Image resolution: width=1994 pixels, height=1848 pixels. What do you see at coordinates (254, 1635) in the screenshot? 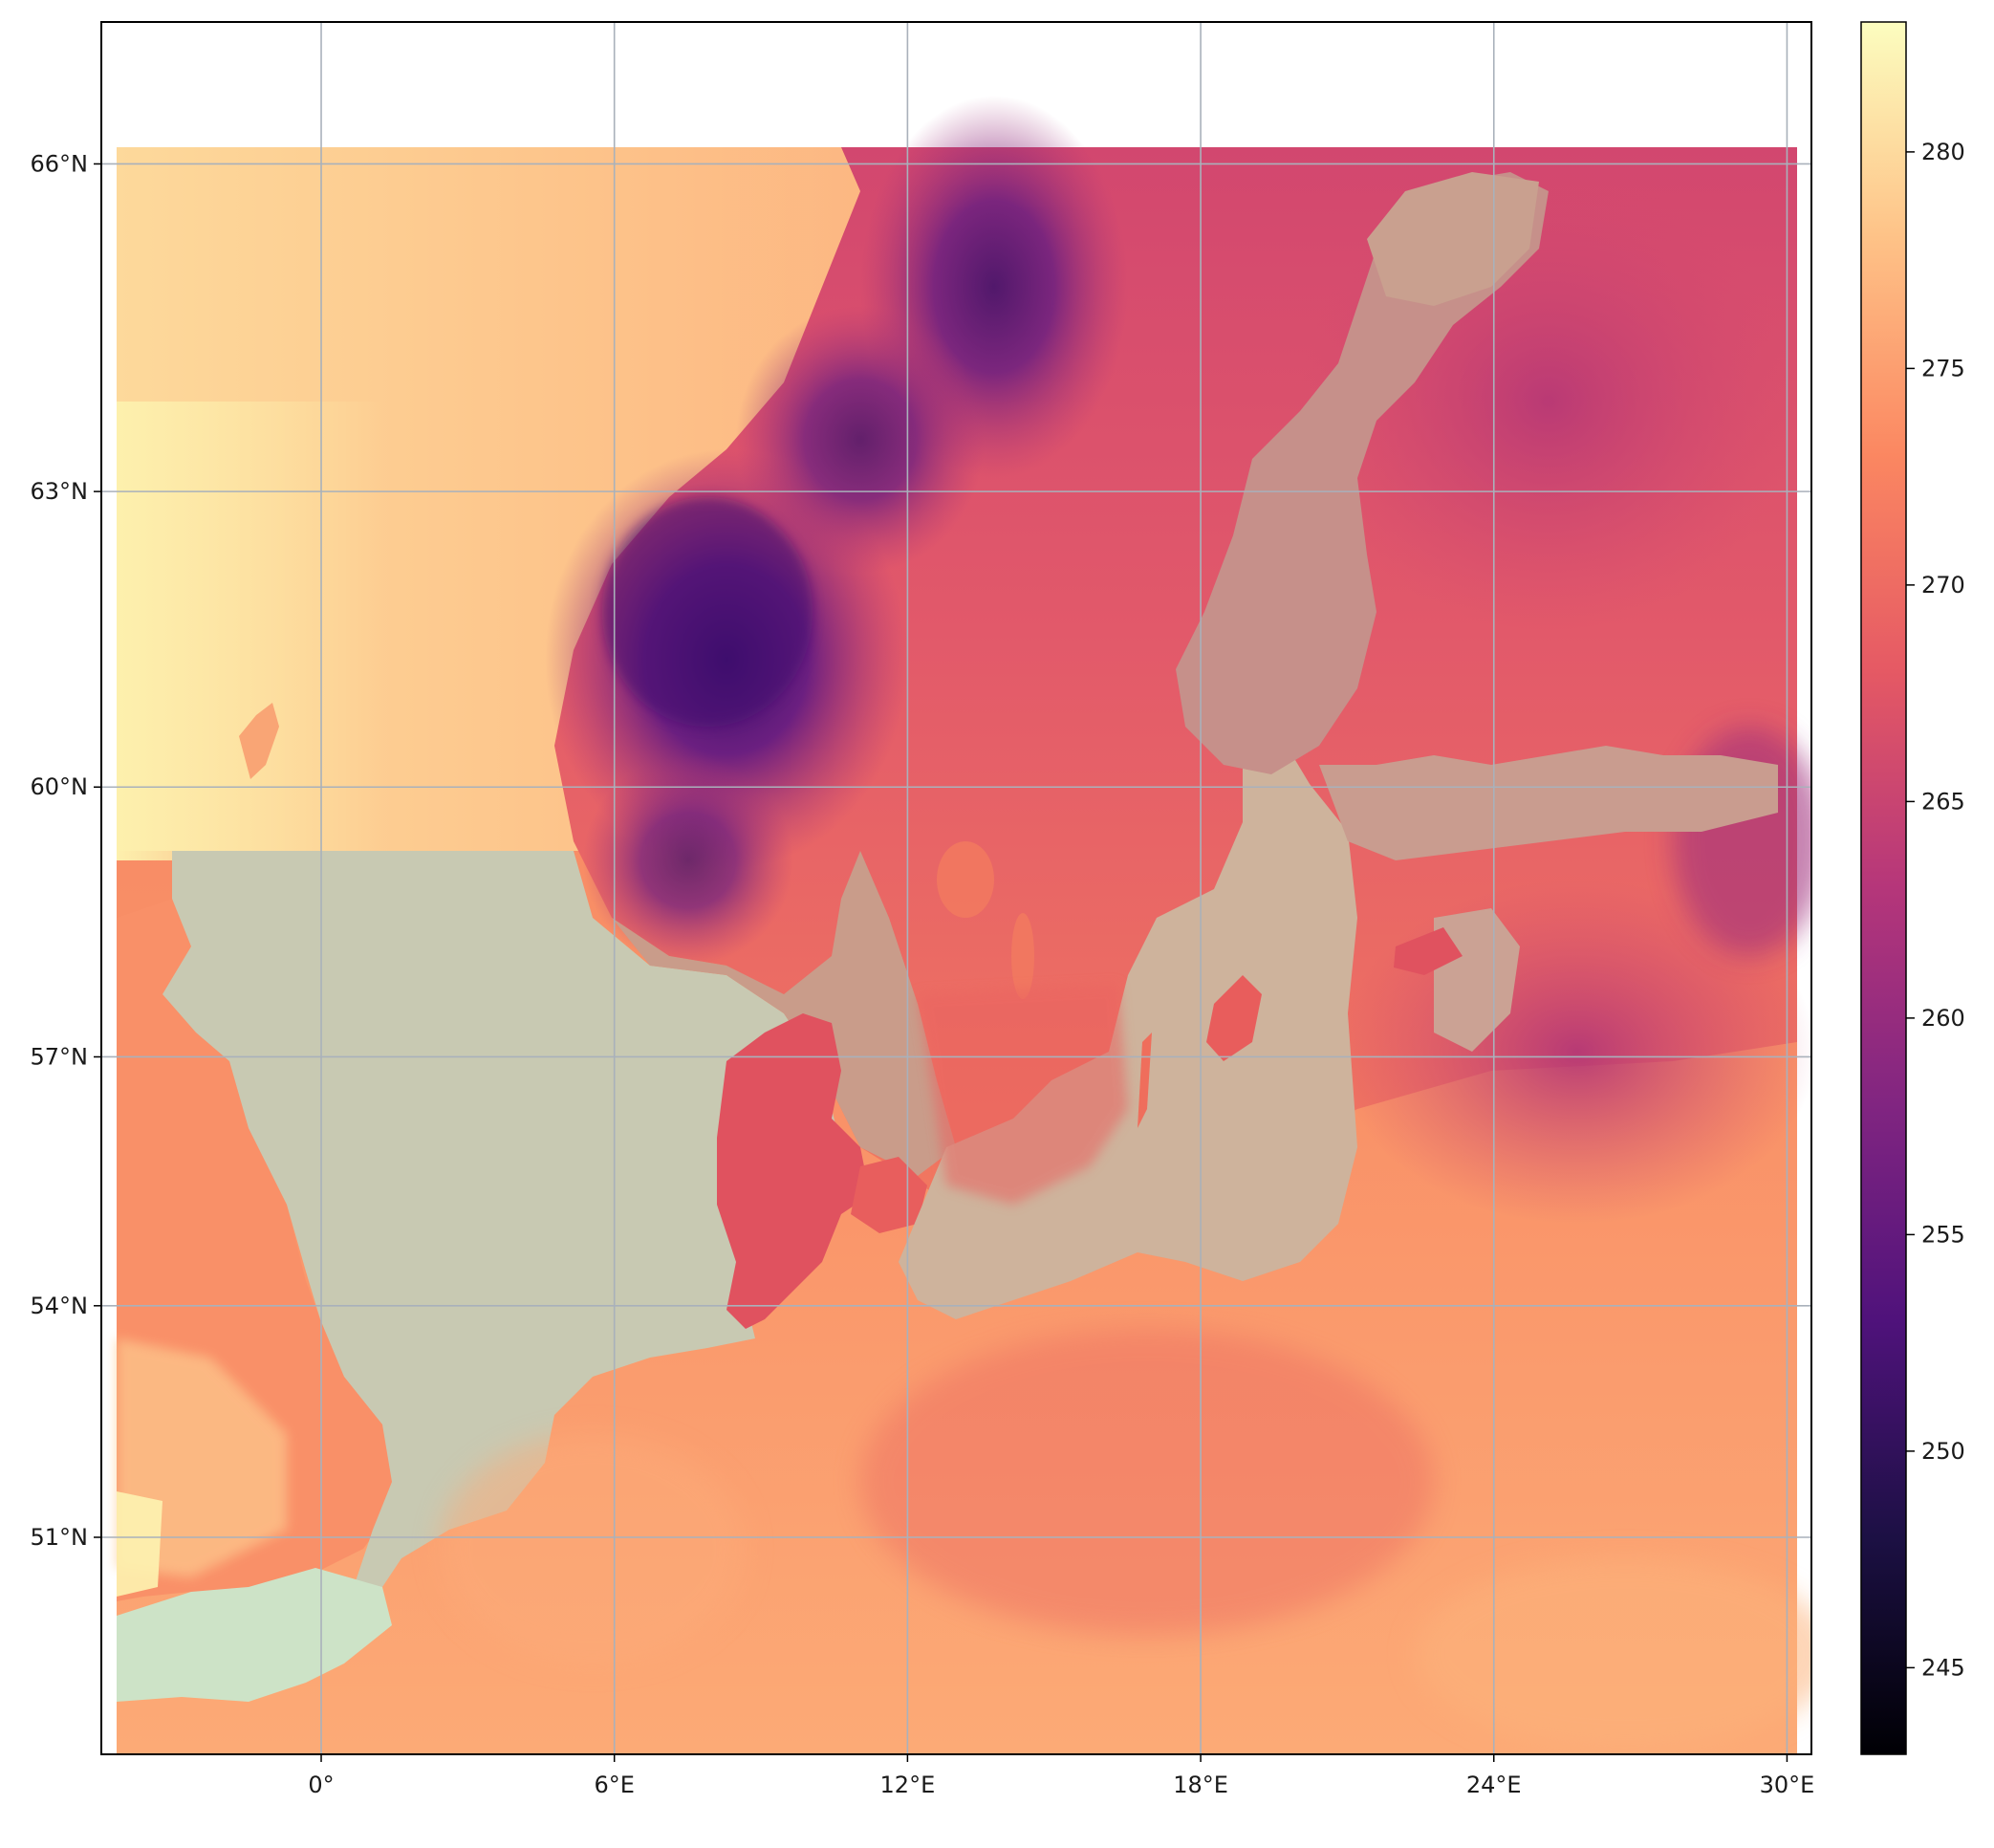
I see `english-channel` at bounding box center [254, 1635].